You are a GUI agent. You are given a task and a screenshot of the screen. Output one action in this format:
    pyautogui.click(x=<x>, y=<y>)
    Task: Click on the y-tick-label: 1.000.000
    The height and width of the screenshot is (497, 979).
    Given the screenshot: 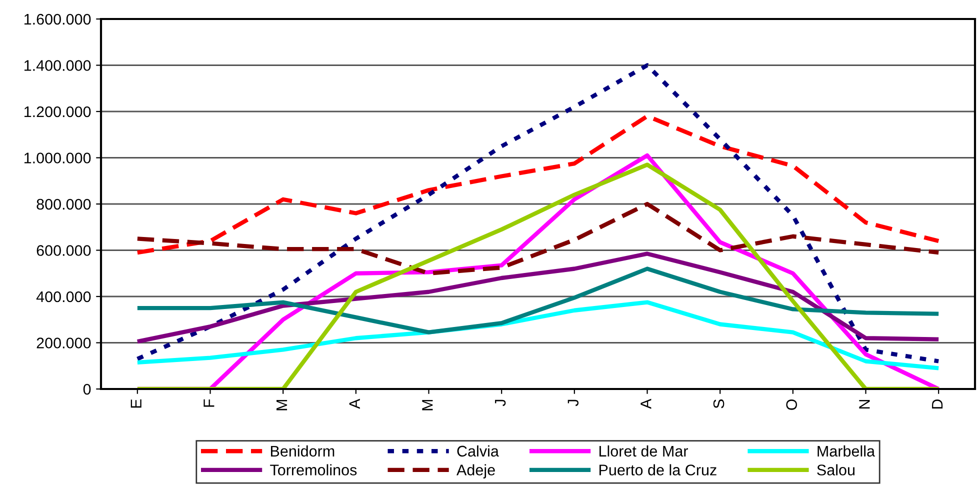 What is the action you would take?
    pyautogui.click(x=57, y=158)
    